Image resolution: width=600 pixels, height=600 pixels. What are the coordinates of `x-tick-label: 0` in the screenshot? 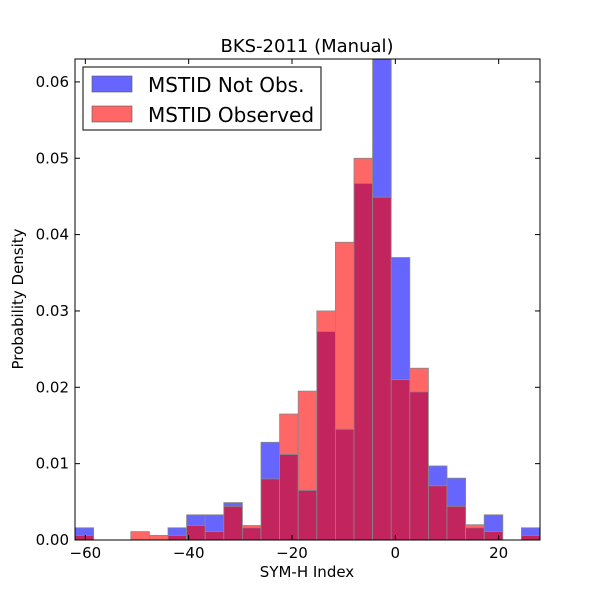 It's located at (396, 553).